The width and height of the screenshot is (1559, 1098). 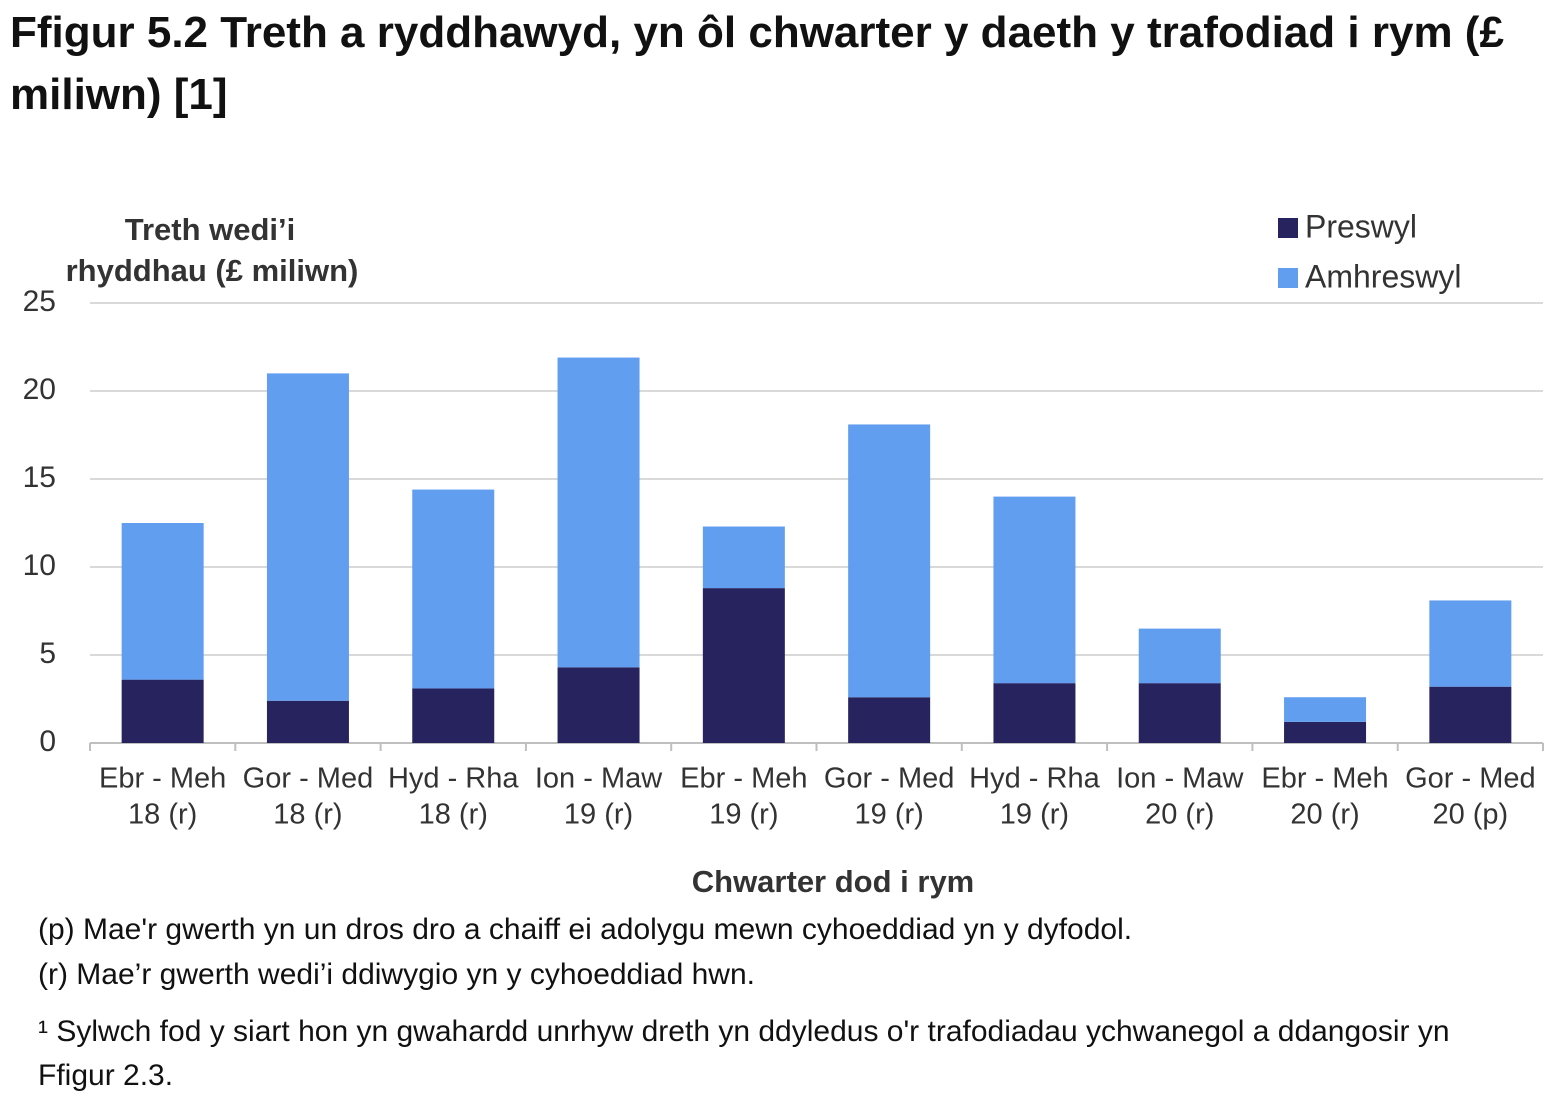 I want to click on y-tick-label: 20, so click(x=39, y=389).